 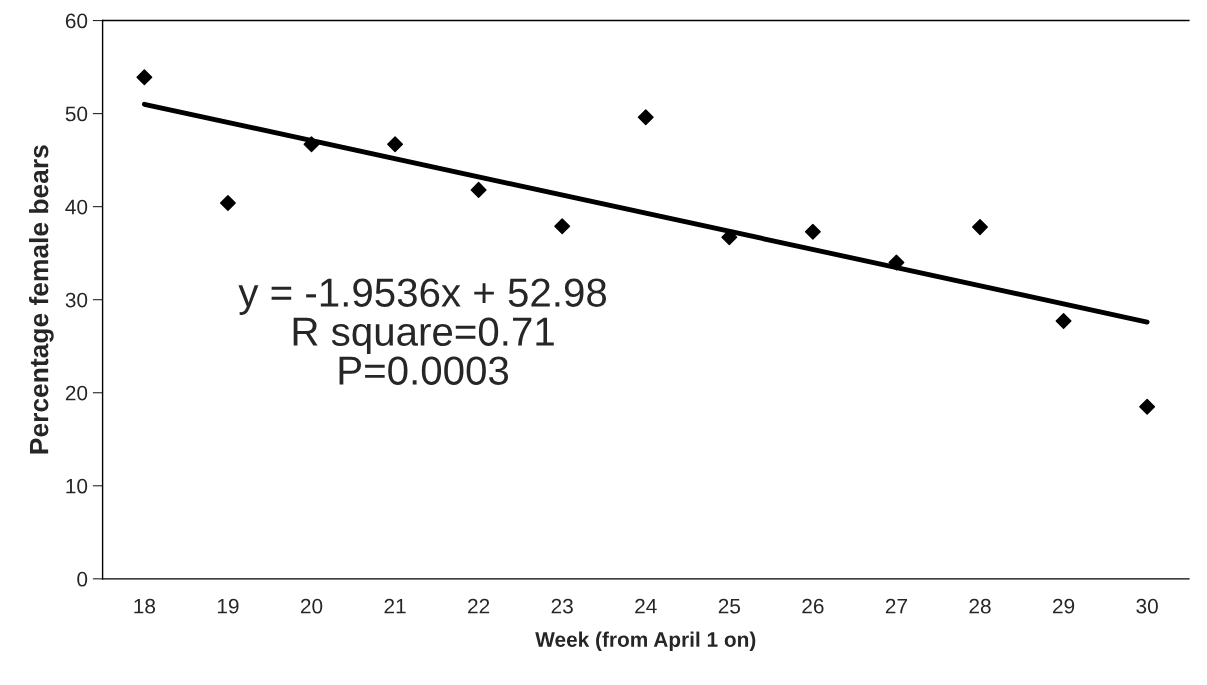 What do you see at coordinates (76, 300) in the screenshot?
I see `y-tick-label: 30` at bounding box center [76, 300].